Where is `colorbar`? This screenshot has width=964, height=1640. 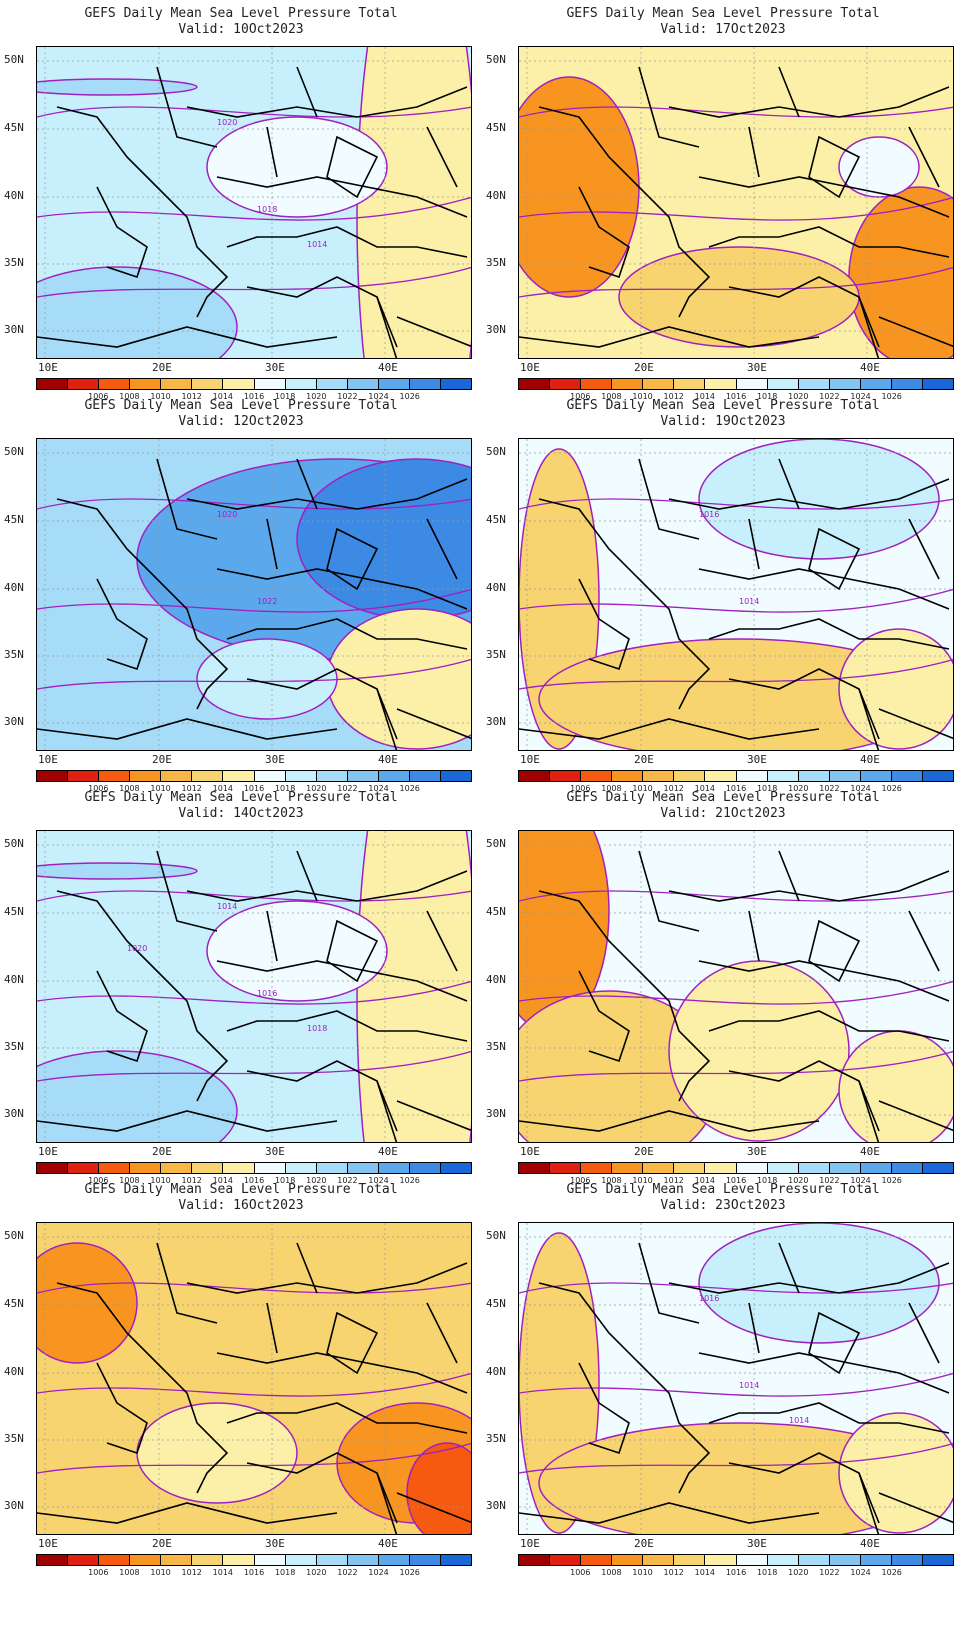
colorbar is located at coordinates (254, 1560).